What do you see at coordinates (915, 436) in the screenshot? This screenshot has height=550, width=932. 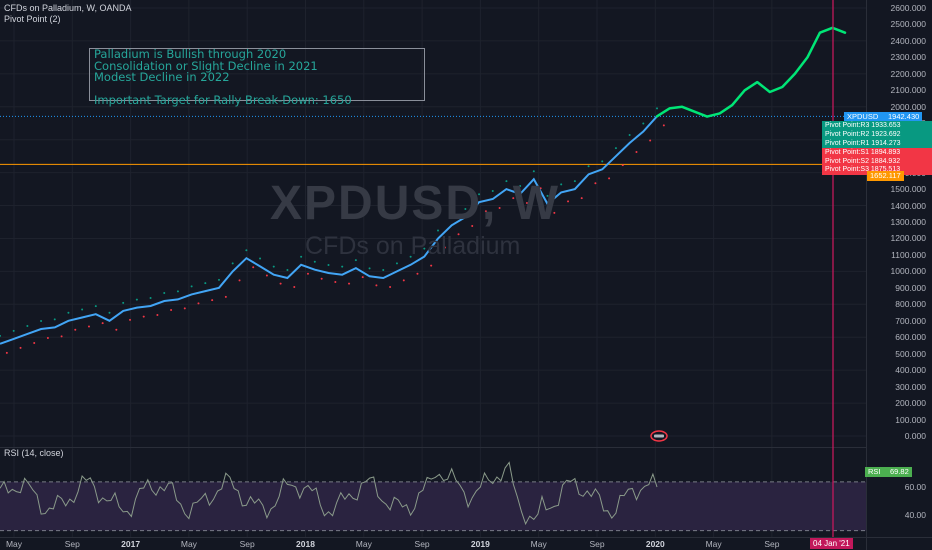 I see `price-axis-label: 0.000` at bounding box center [915, 436].